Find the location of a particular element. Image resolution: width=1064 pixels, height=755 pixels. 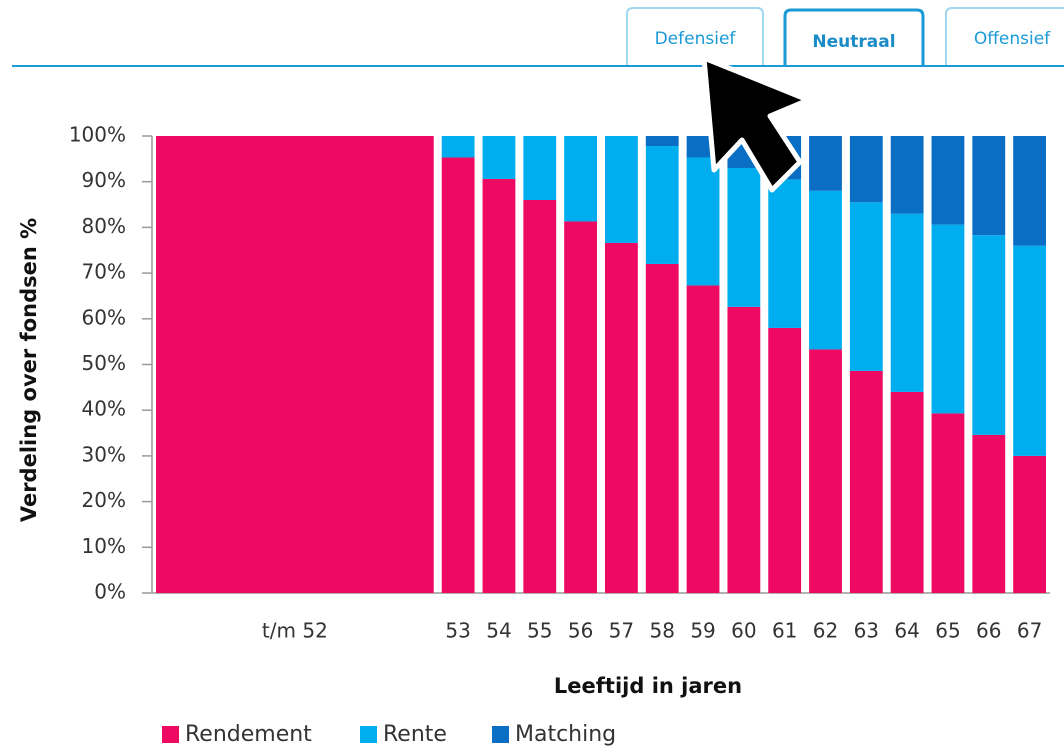

y-tick-label: 0% is located at coordinates (110, 592).